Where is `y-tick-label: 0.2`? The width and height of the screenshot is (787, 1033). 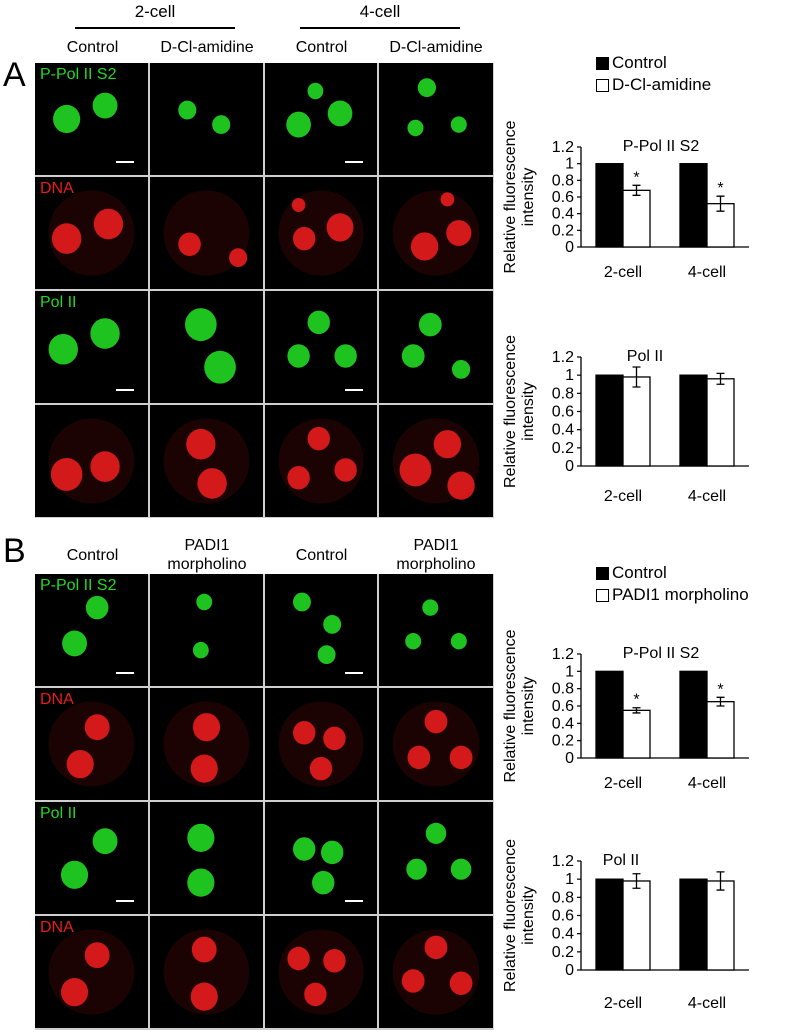 y-tick-label: 0.2 is located at coordinates (563, 448).